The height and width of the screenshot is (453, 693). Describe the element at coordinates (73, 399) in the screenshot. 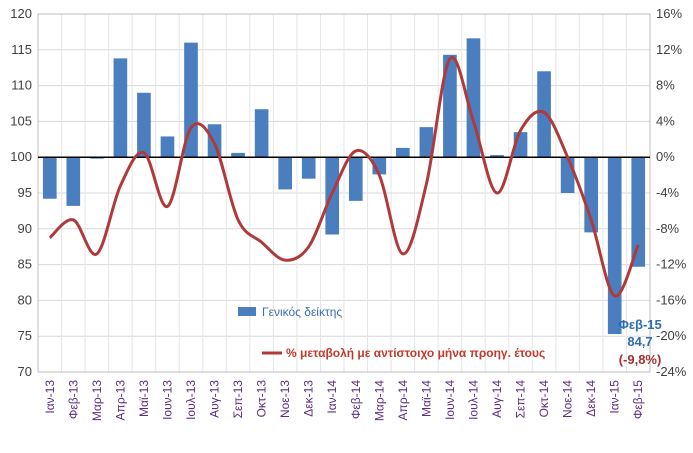

I see `x-tick-label: Φεβ-13` at that location.